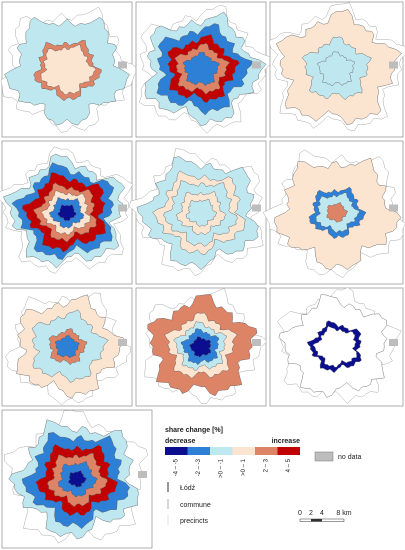 Image resolution: width=405 pixels, height=550 pixels. What do you see at coordinates (177, 467) in the screenshot?
I see `legend-class-label: -4 – -5` at bounding box center [177, 467].